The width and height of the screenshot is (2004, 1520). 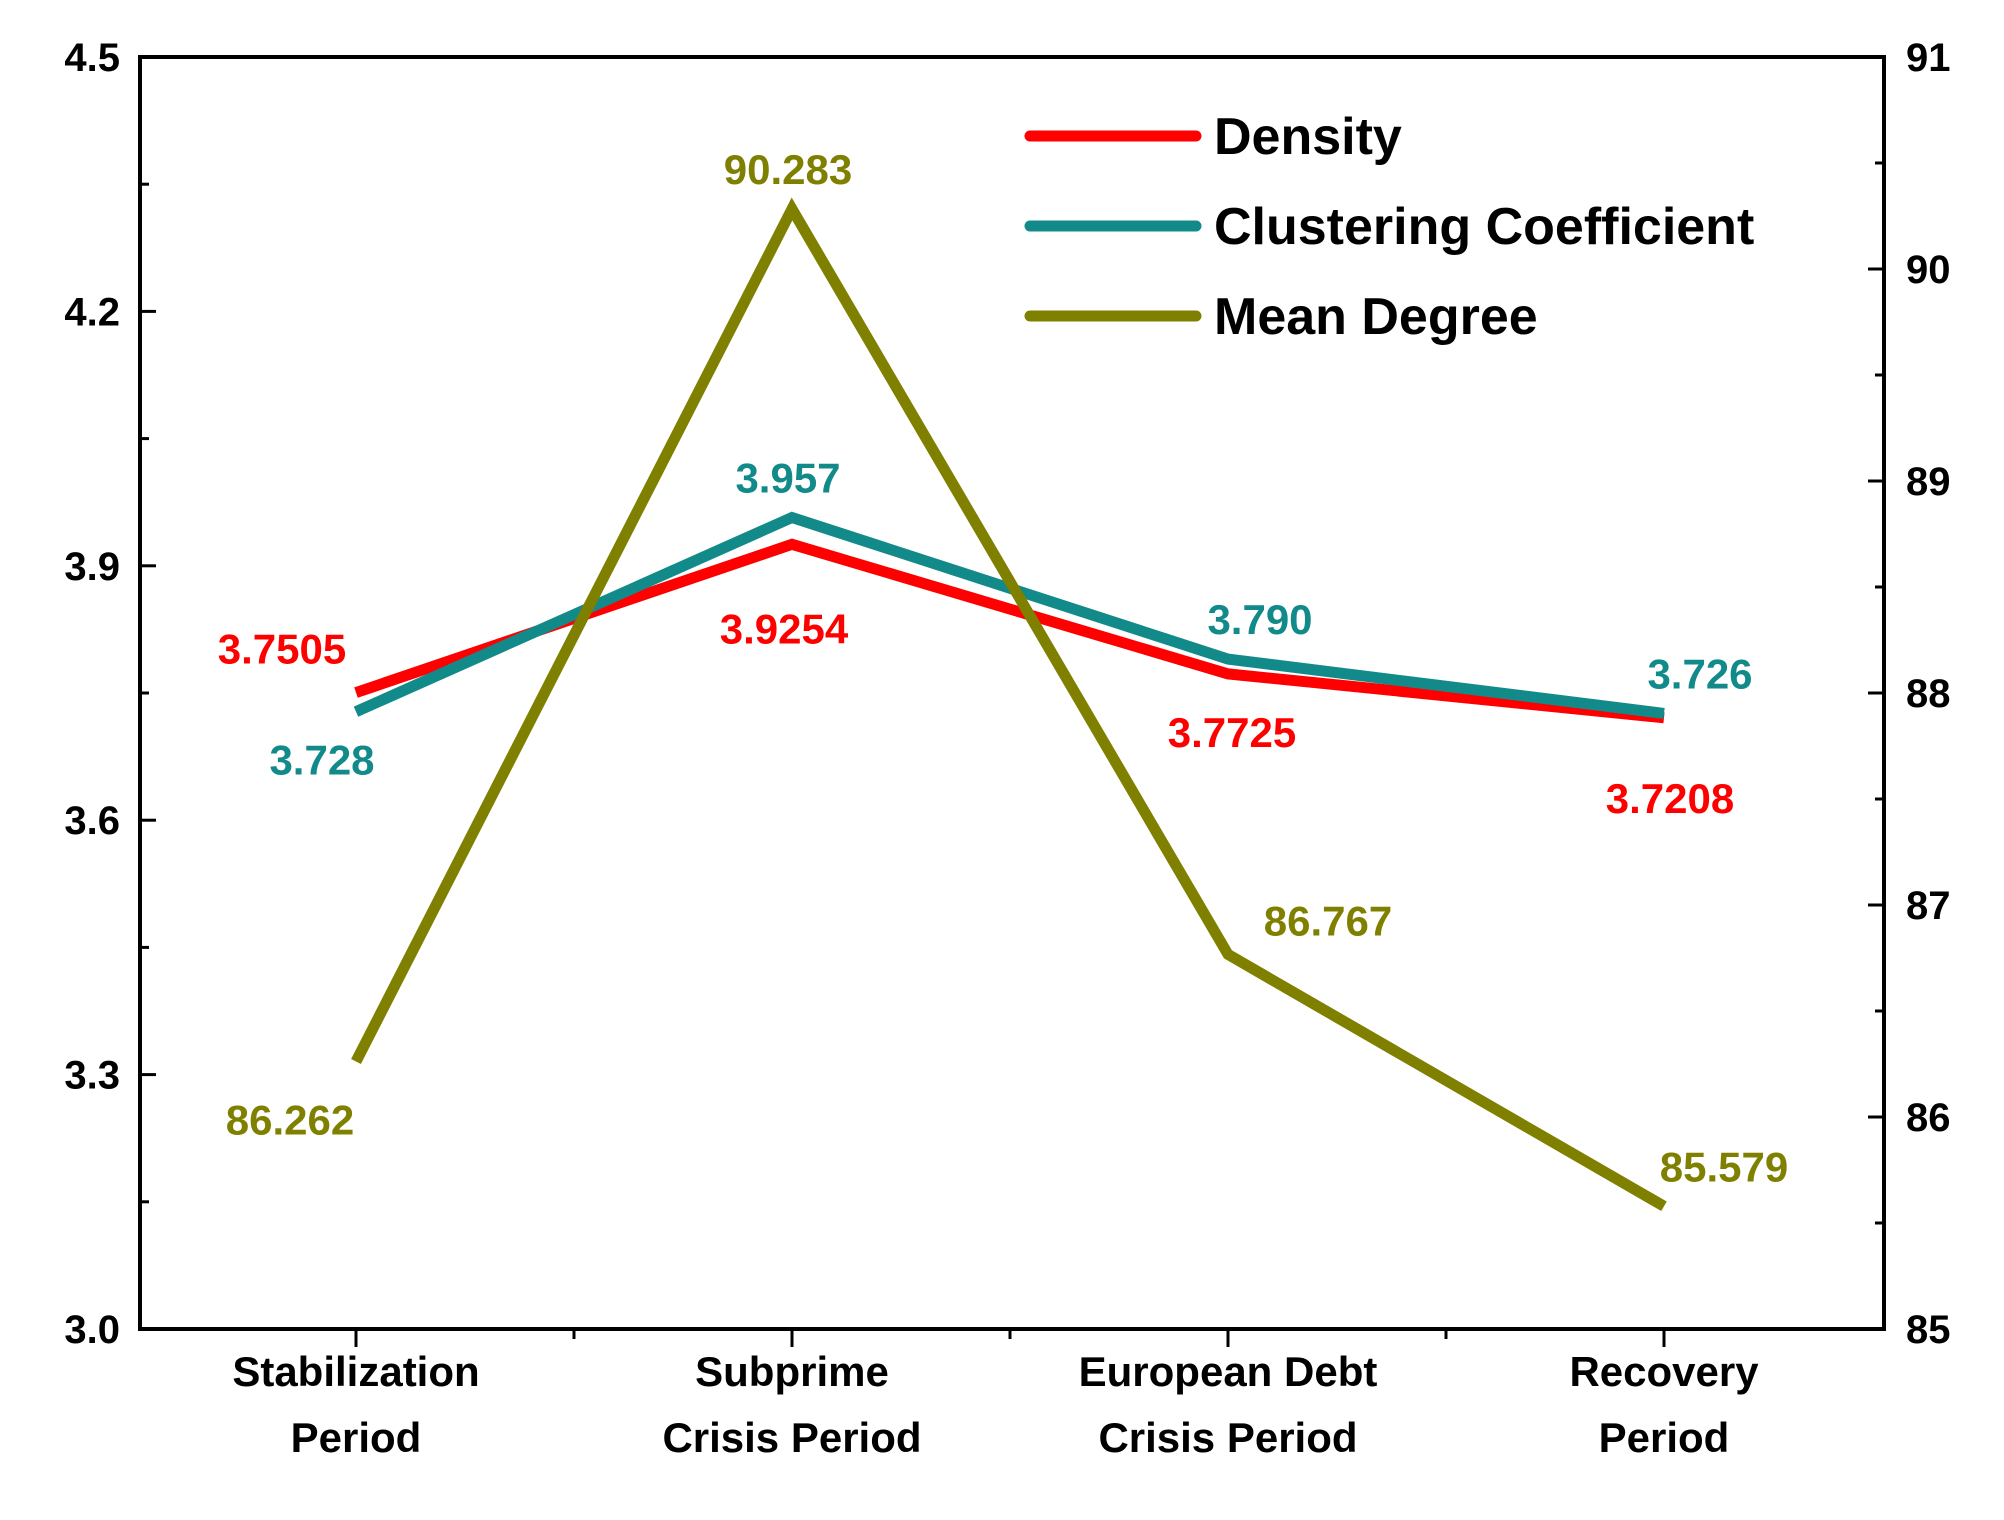 I want to click on density-data-label: 3.7725, so click(x=1232, y=732).